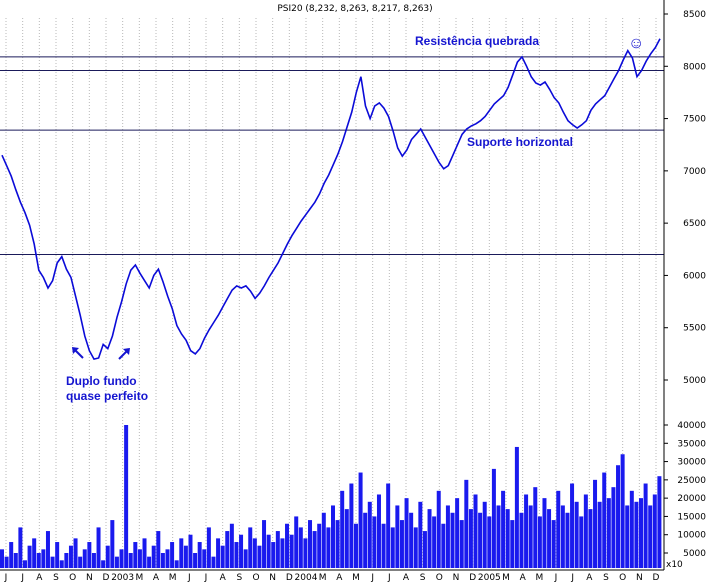  I want to click on volume-tick-label: 40000, so click(691, 426).